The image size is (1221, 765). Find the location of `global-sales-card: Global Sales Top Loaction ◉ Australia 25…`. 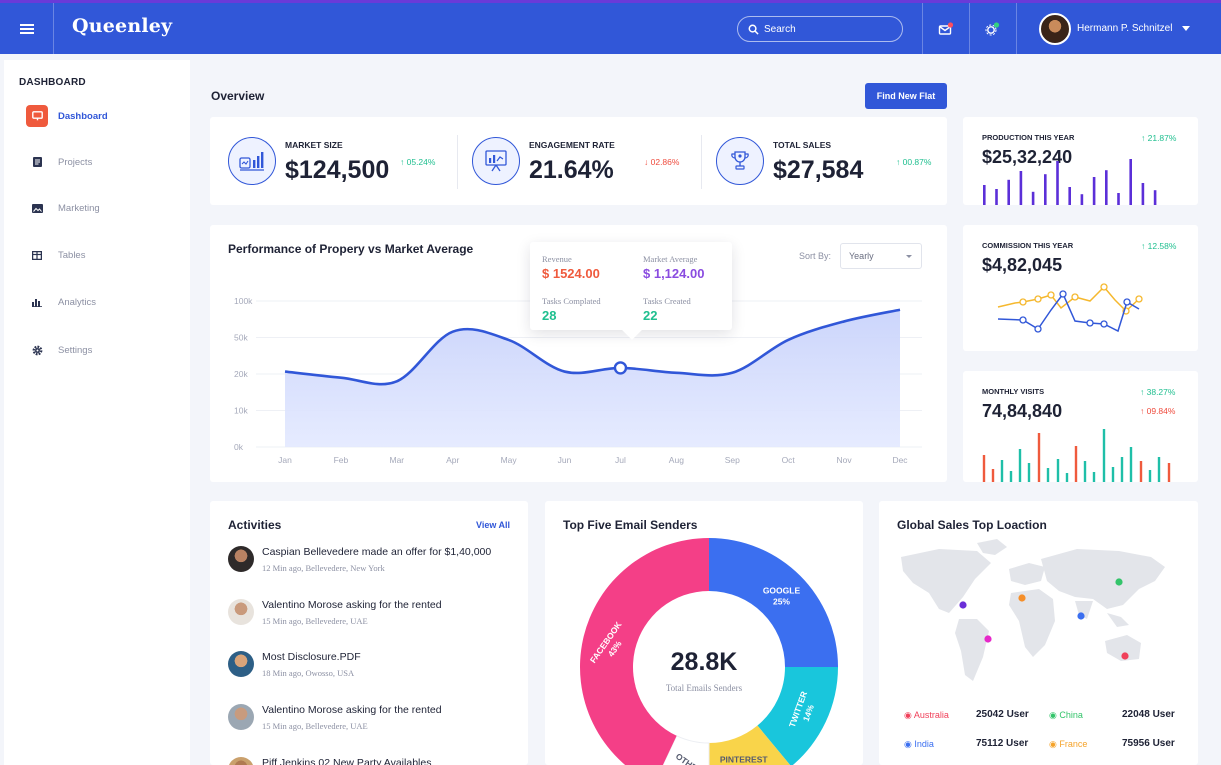

global-sales-card: Global Sales Top Loaction ◉ Australia 25… is located at coordinates (1038, 633).